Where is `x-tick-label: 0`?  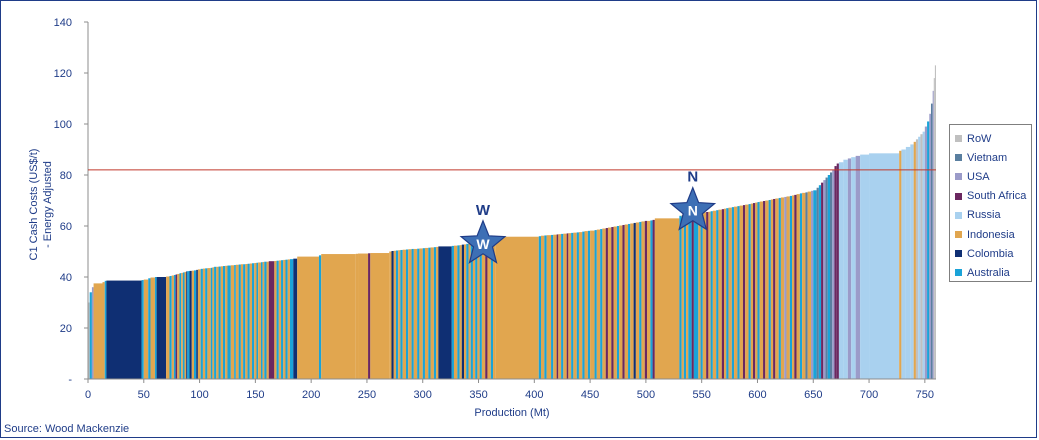
x-tick-label: 0 is located at coordinates (88, 395).